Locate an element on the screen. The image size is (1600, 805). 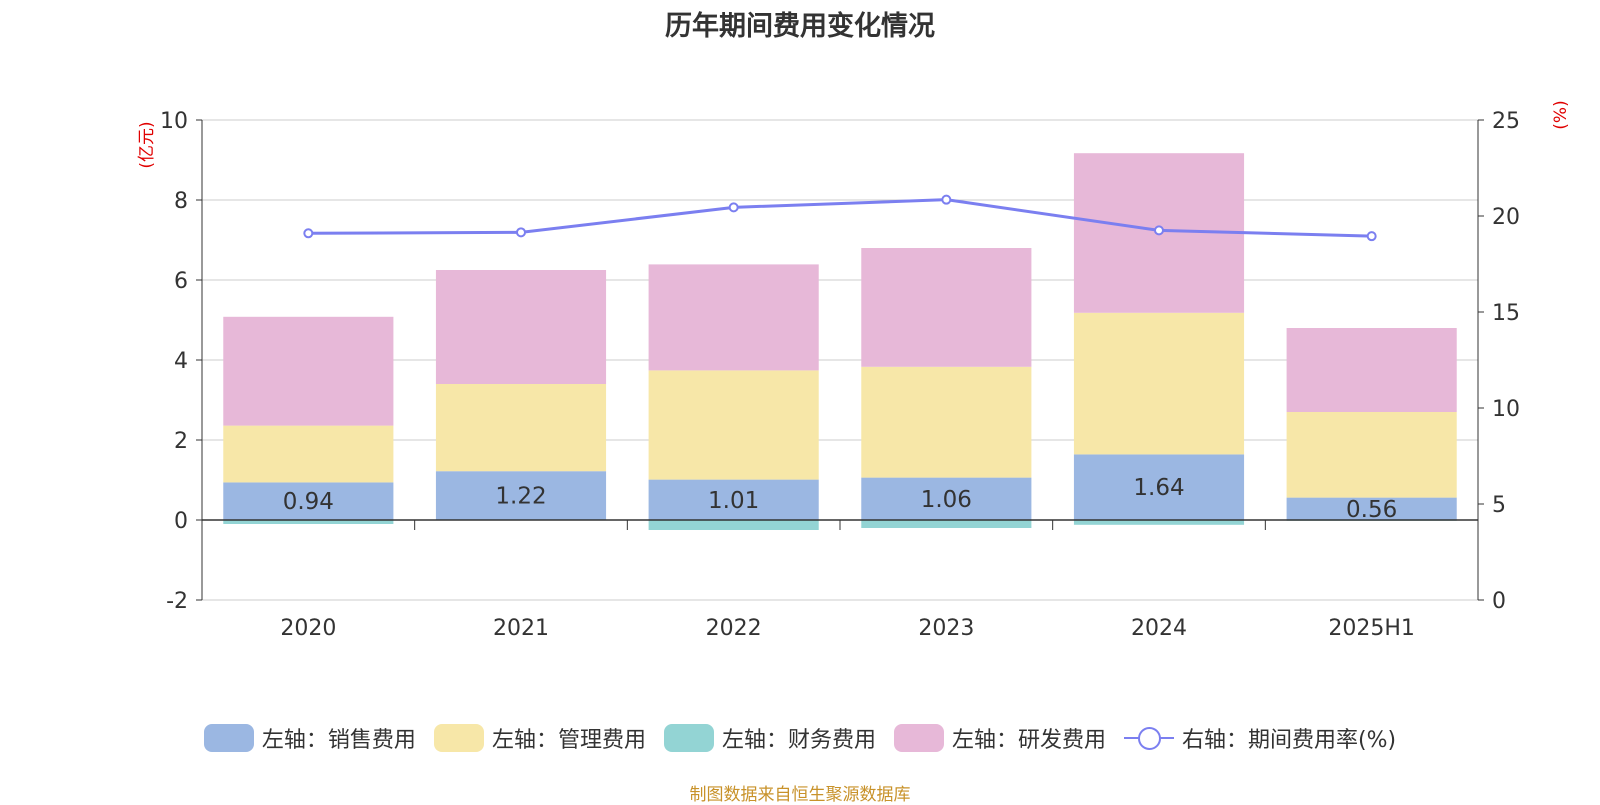
legend-label-sales: 左轴：销售费用 is located at coordinates (339, 738).